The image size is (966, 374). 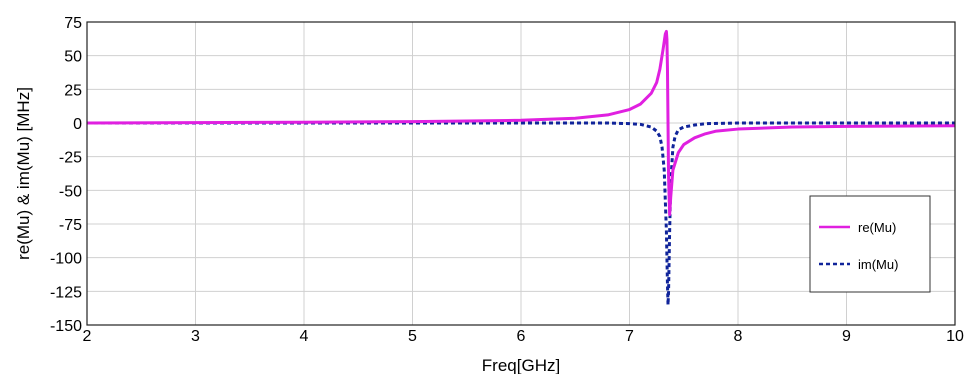 I want to click on x-tick-label: 6, so click(x=521, y=336).